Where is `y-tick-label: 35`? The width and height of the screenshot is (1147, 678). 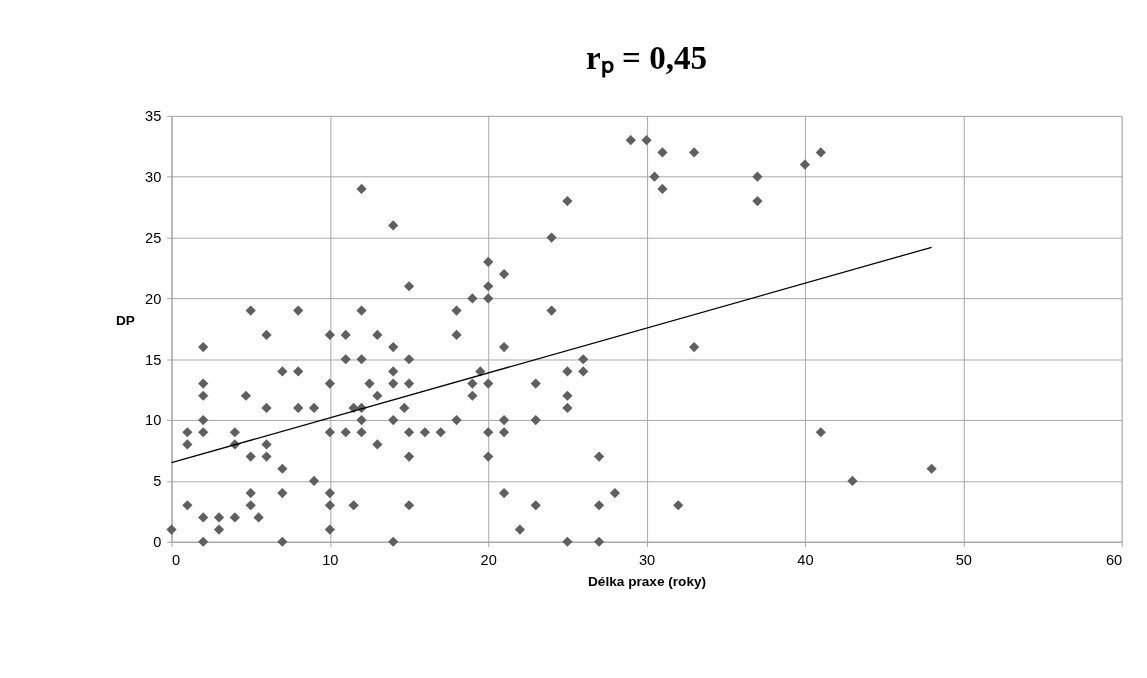
y-tick-label: 35 is located at coordinates (153, 116).